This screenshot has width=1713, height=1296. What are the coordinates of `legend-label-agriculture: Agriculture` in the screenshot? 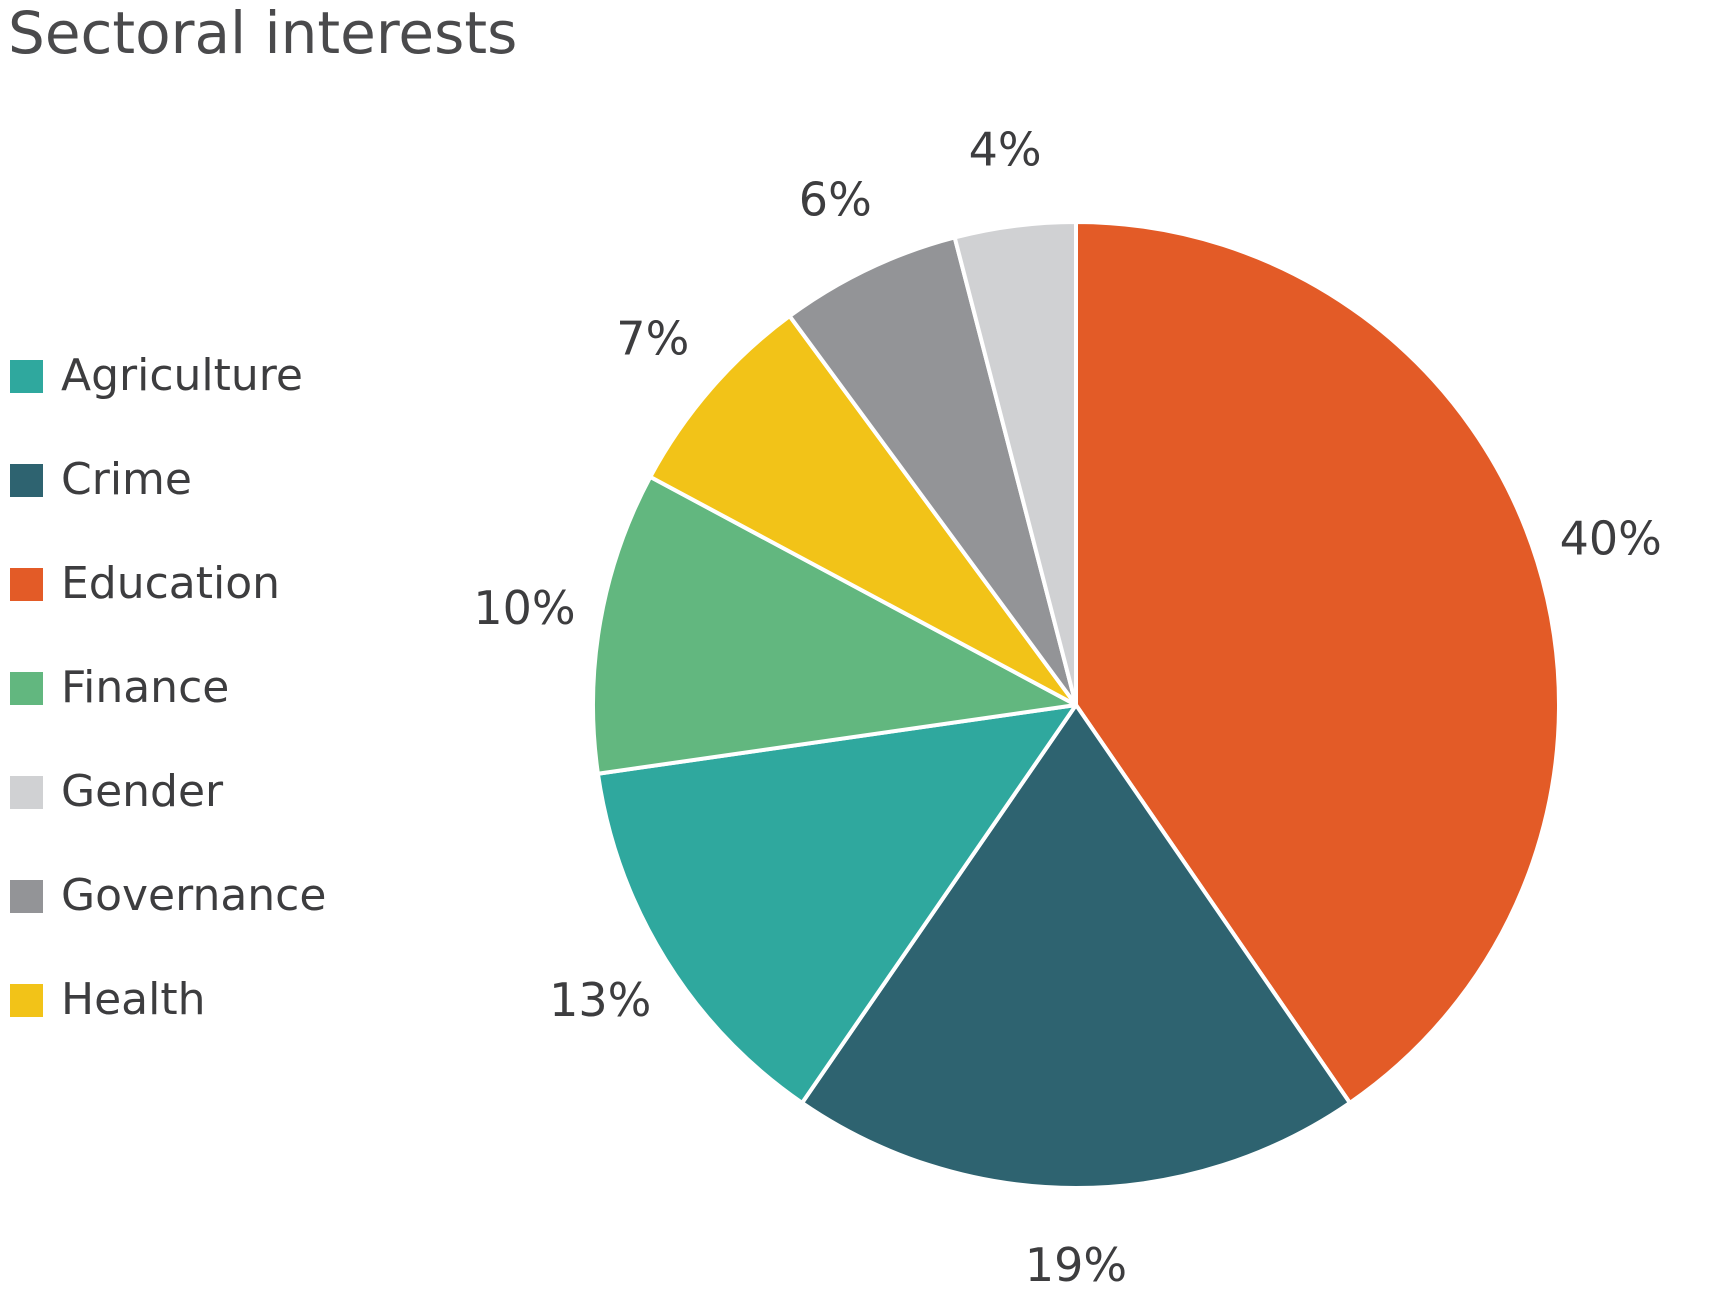 It's located at (182, 375).